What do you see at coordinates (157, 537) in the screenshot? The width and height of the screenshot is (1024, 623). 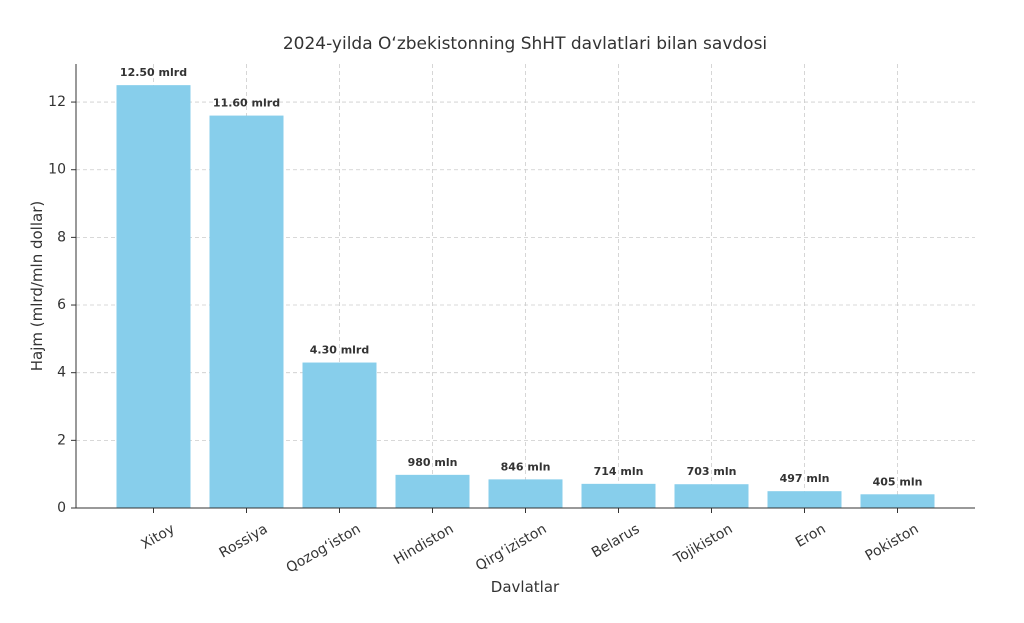 I see `x-tick-label: Xitoy` at bounding box center [157, 537].